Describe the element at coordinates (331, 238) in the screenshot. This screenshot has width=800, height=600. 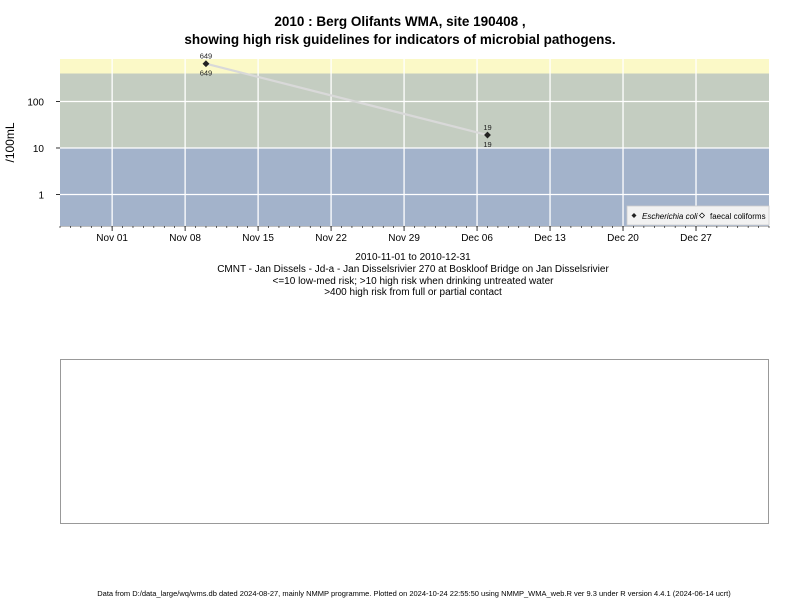
I see `x-tick-label: Nov 22` at that location.